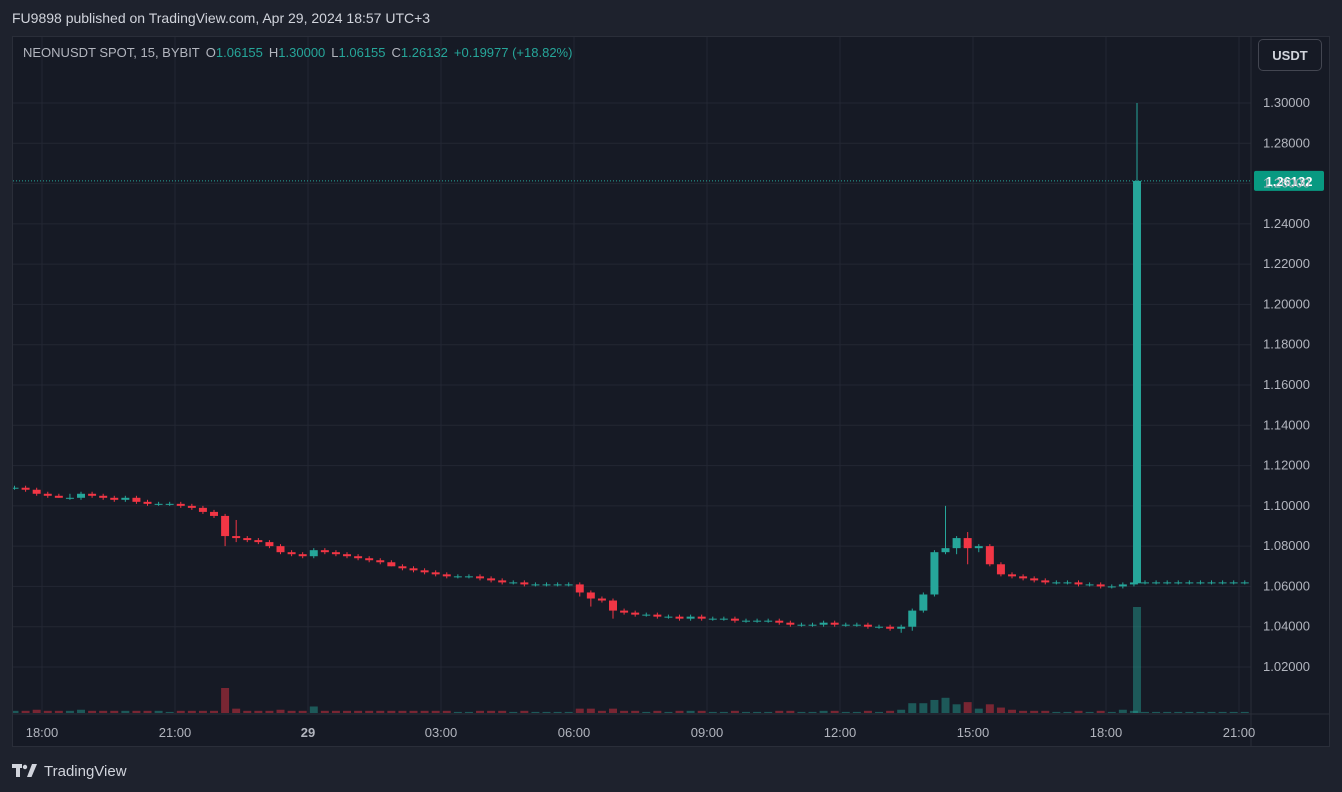 The image size is (1342, 792). Describe the element at coordinates (210, 52) in the screenshot. I see `open-label: O` at that location.